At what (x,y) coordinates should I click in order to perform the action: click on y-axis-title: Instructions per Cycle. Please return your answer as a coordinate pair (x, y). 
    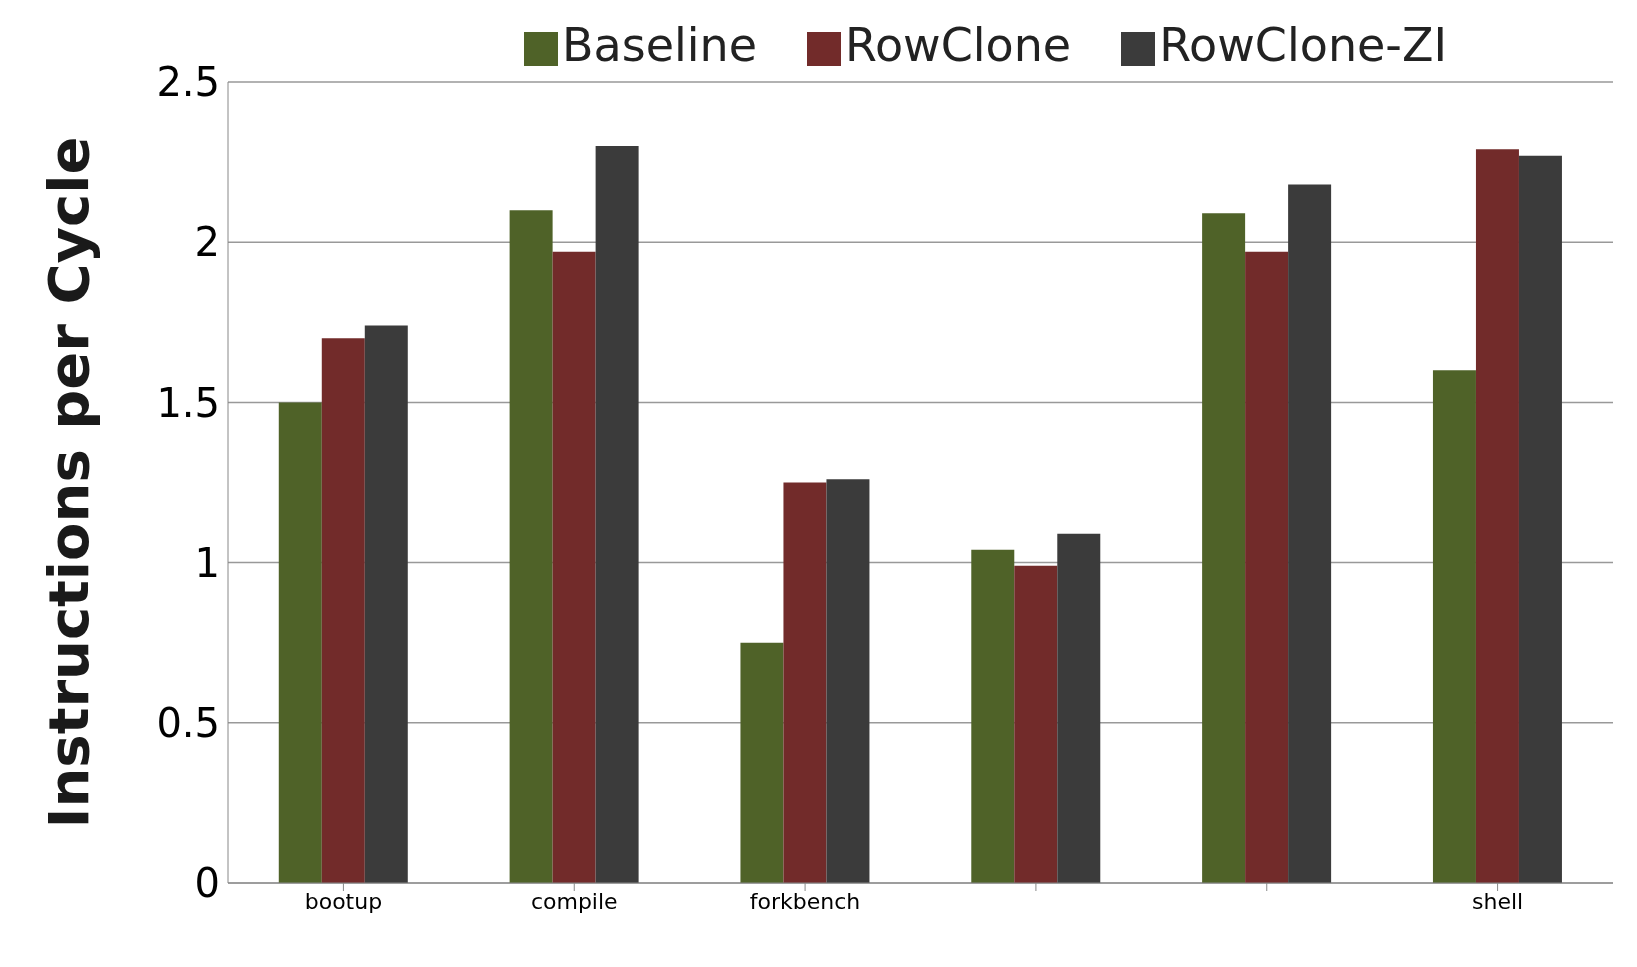
    Looking at the image, I should click on (68, 482).